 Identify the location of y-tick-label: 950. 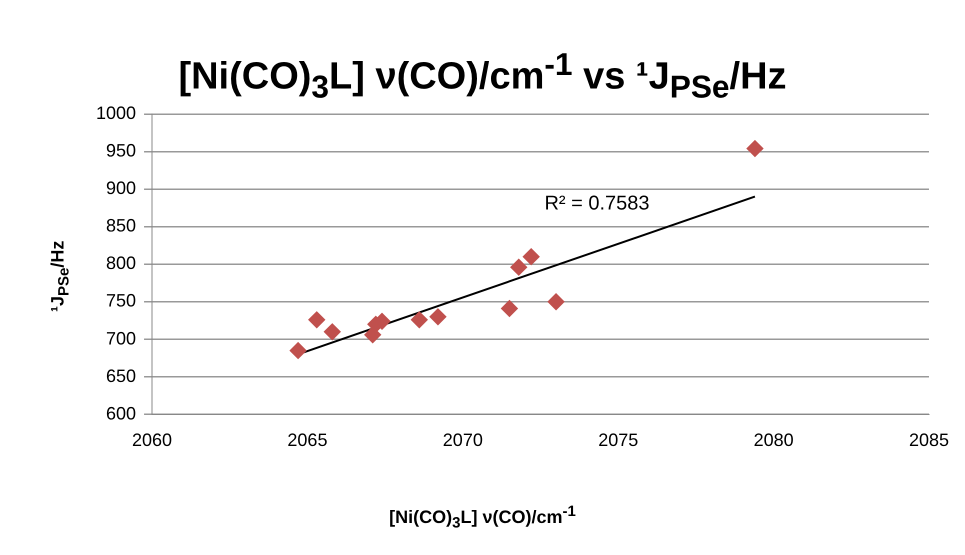
(121, 150).